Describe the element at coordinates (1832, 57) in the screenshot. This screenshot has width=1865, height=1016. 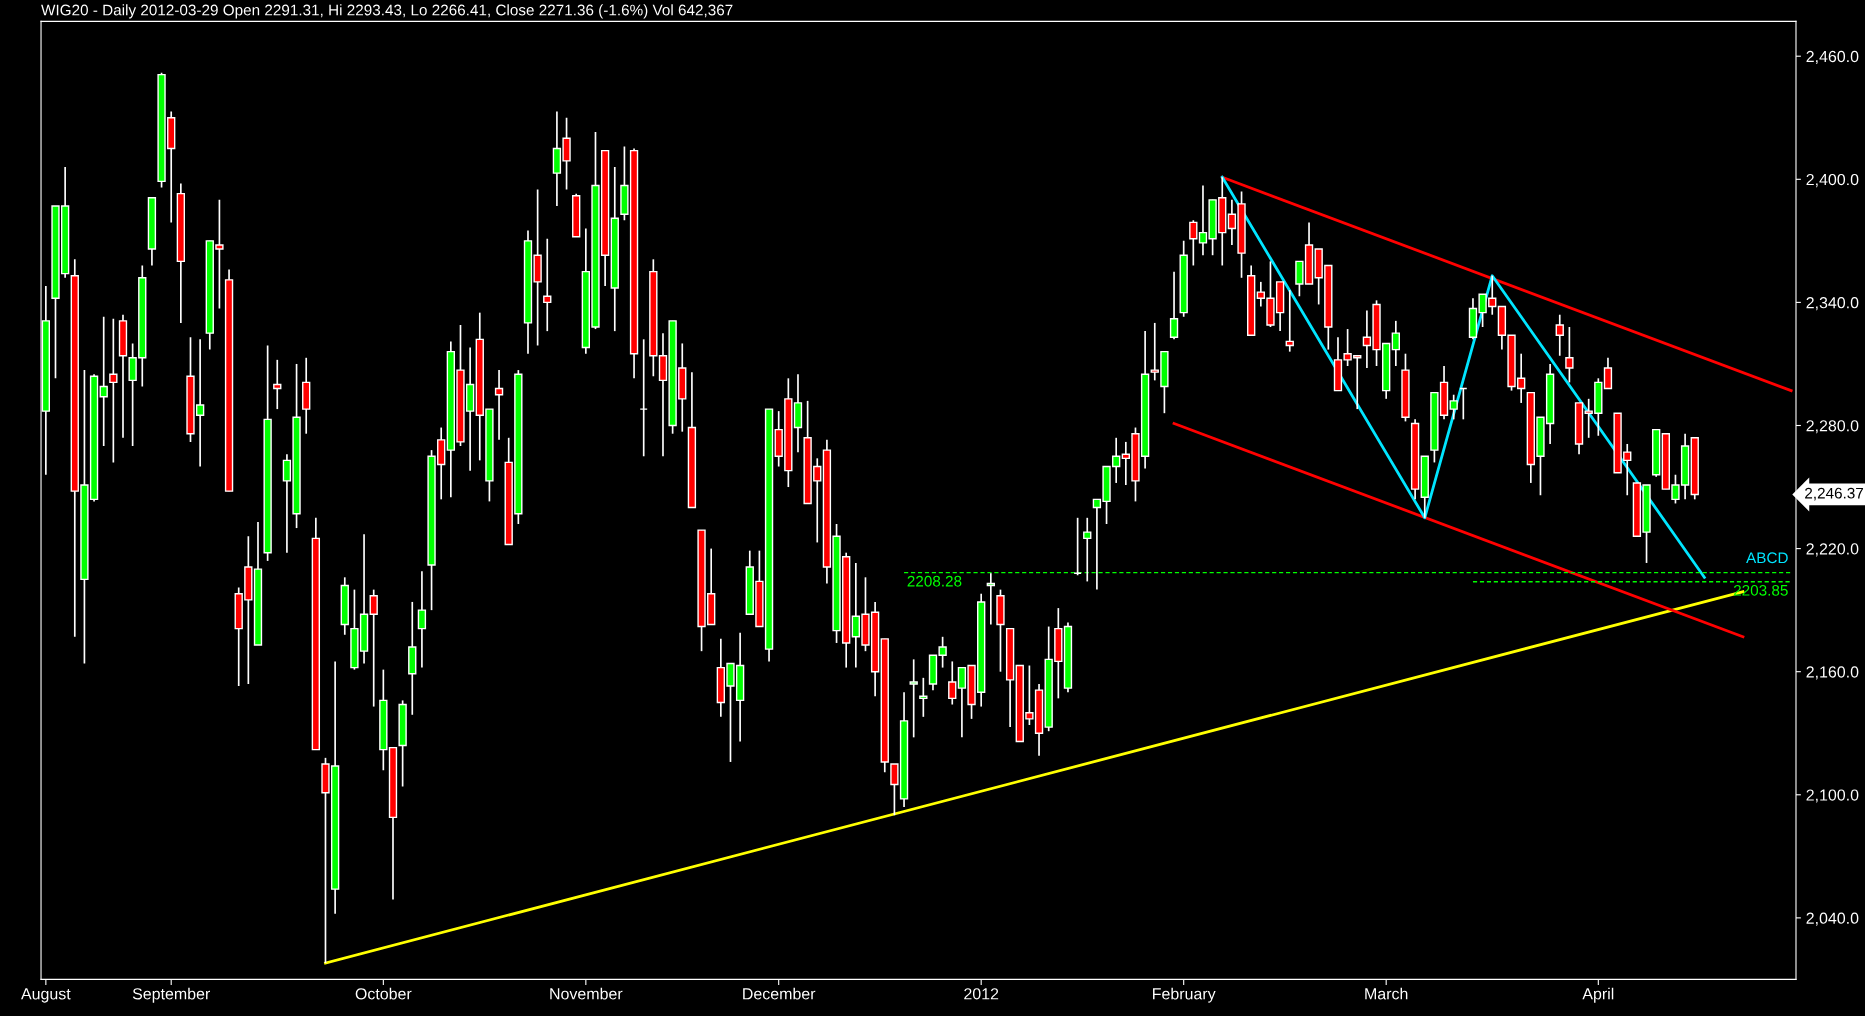
I see `y-tick-label: 2,460.0` at that location.